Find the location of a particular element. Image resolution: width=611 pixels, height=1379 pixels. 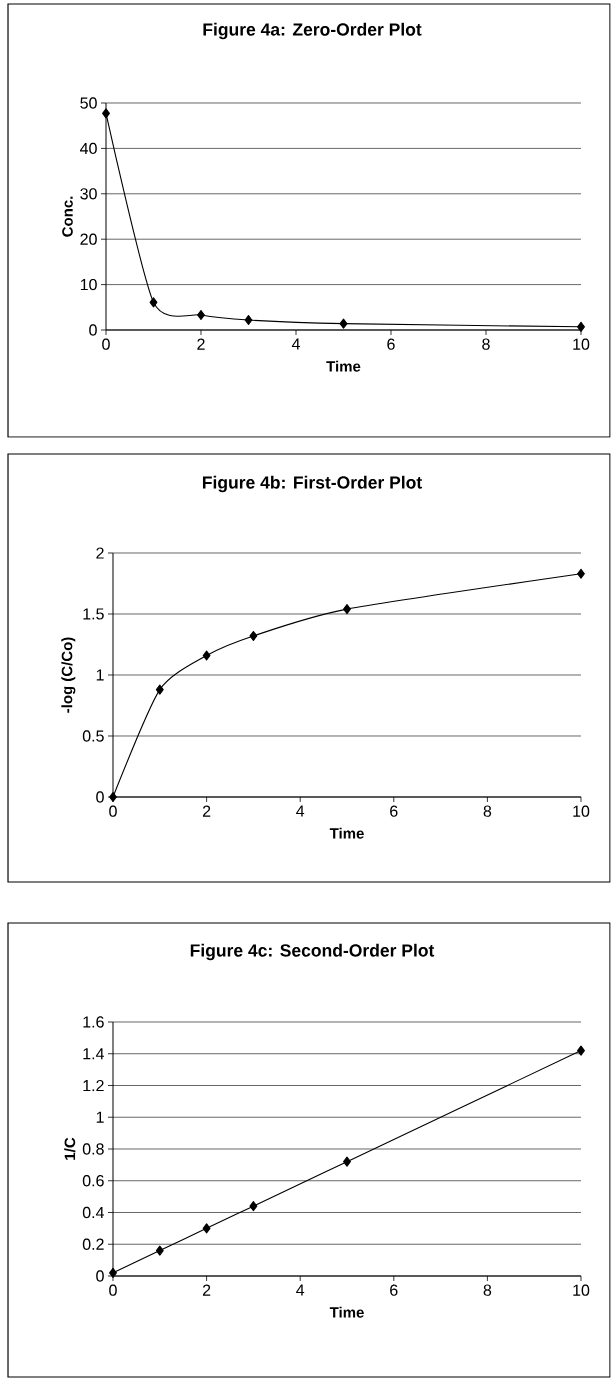

y-axis-title: -log (C/Co) is located at coordinates (68, 675).